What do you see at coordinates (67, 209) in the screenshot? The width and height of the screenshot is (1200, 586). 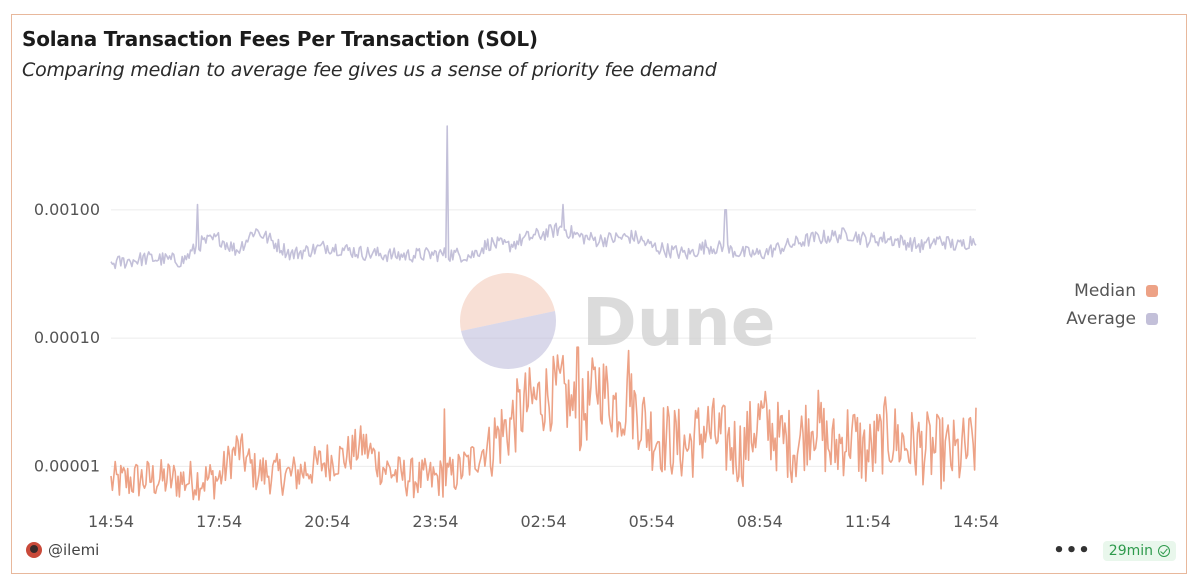 I see `y-tick-label: 0.00100` at bounding box center [67, 209].